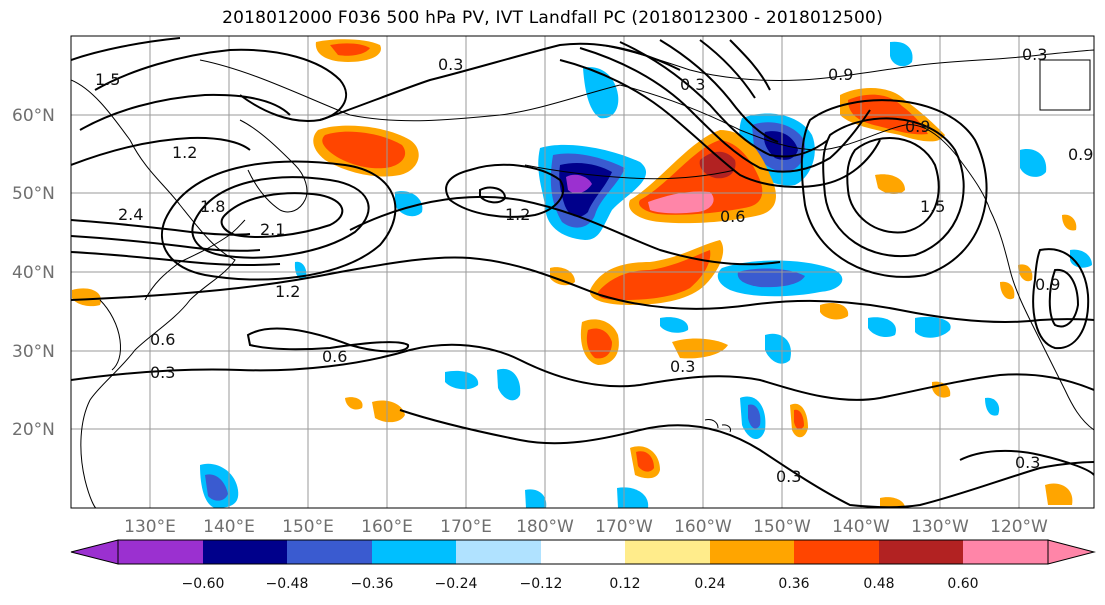 This screenshot has width=1105, height=605. Describe the element at coordinates (940, 527) in the screenshot. I see `lon-label: 130°W` at that location.